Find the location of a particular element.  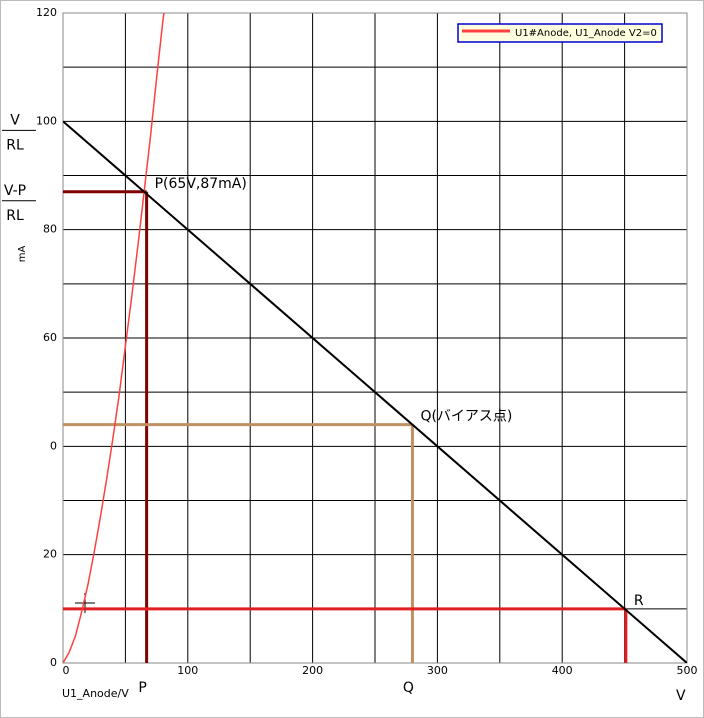

legend-label: U1#Anode, U1_Anode V2=0 is located at coordinates (586, 33).